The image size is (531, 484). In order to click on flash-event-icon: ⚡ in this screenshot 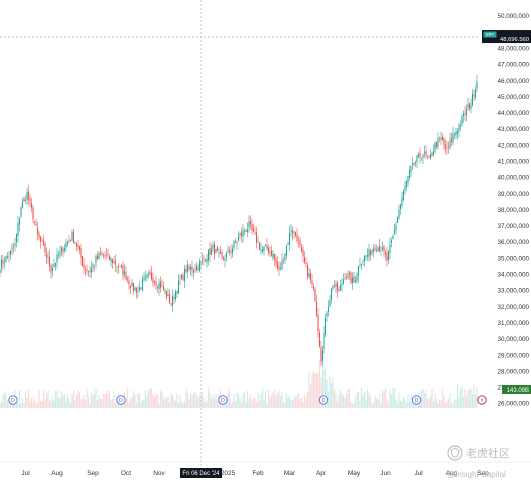, I will do `click(482, 400)`.